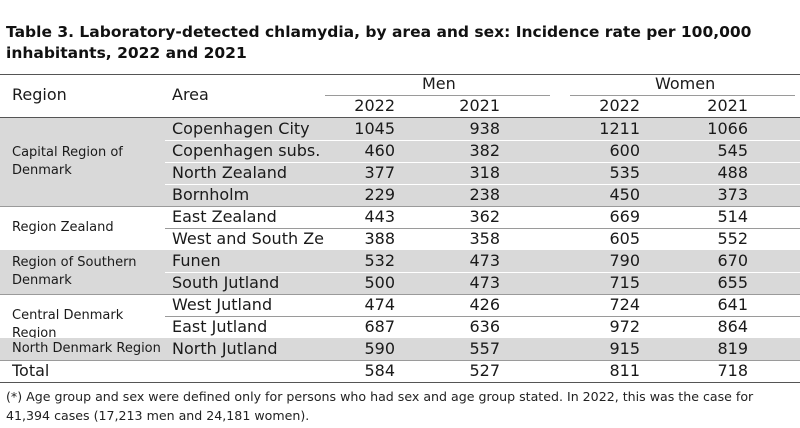 Image resolution: width=800 pixels, height=428 pixels. I want to click on total-men2022: 584, so click(379, 370).